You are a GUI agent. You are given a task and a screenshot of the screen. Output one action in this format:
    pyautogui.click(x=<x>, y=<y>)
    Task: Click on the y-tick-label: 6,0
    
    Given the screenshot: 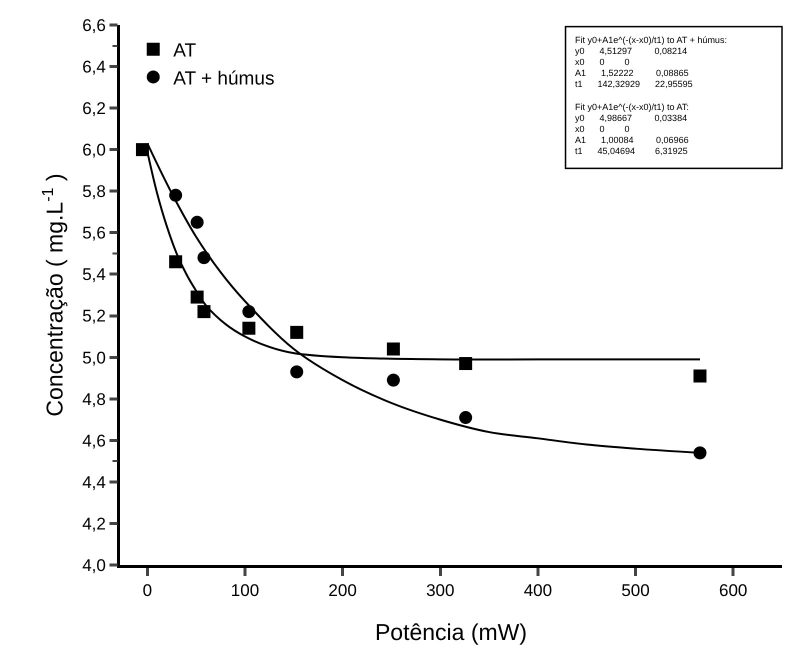 What is the action you would take?
    pyautogui.click(x=94, y=150)
    